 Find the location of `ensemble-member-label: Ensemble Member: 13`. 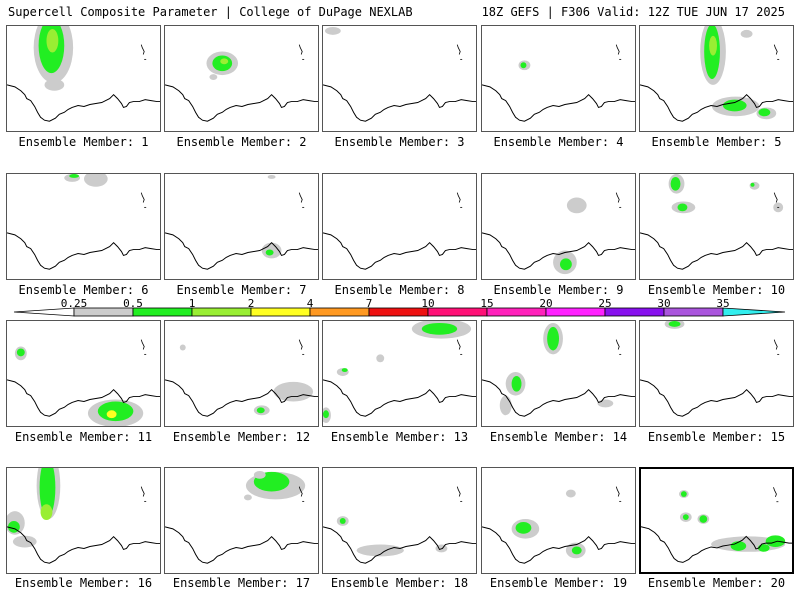

ensemble-member-label: Ensemble Member: 13 is located at coordinates (399, 437).